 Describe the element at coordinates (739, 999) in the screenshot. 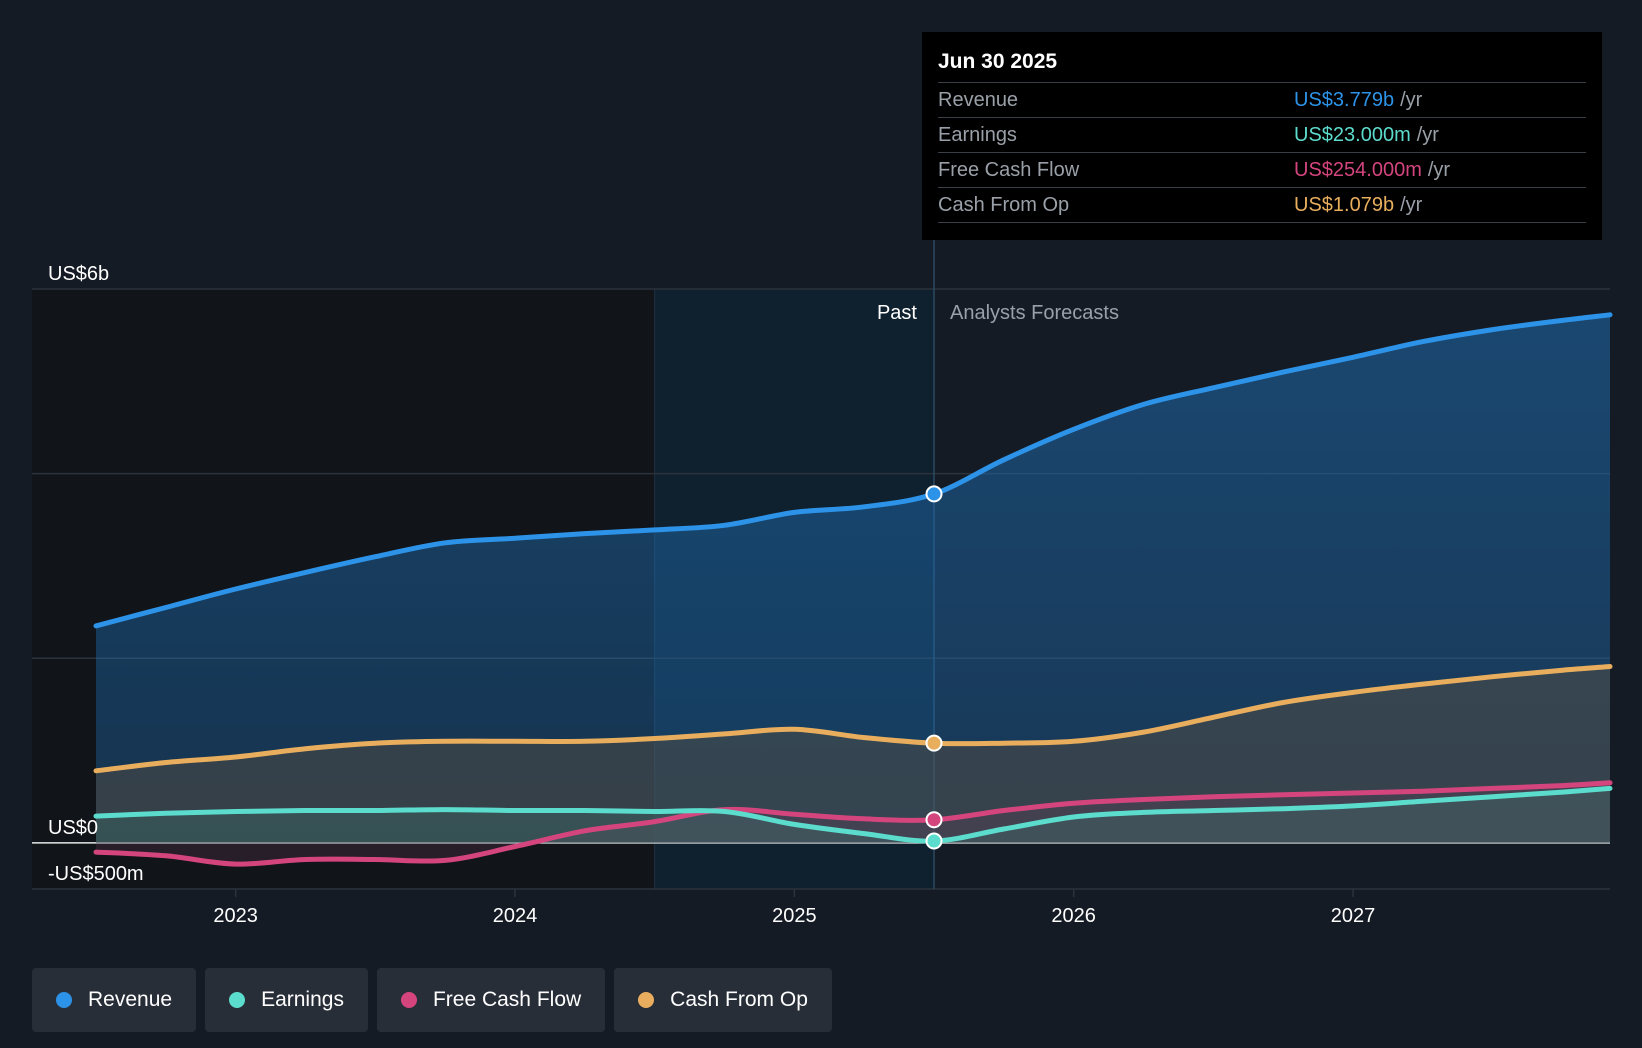

I see `legend-label: Cash From Op` at that location.